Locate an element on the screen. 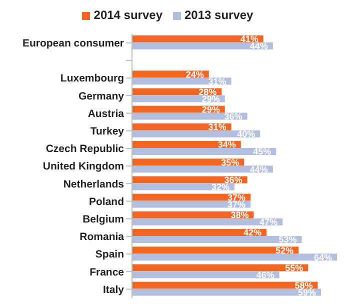 The image size is (347, 304). y-tick-label: Germany is located at coordinates (101, 96).